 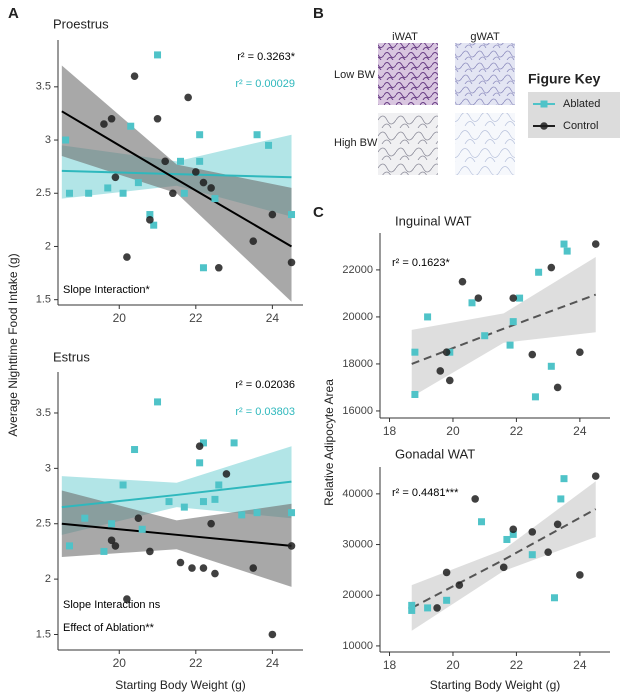 I want to click on chart-title: Estrus, so click(x=71, y=356).